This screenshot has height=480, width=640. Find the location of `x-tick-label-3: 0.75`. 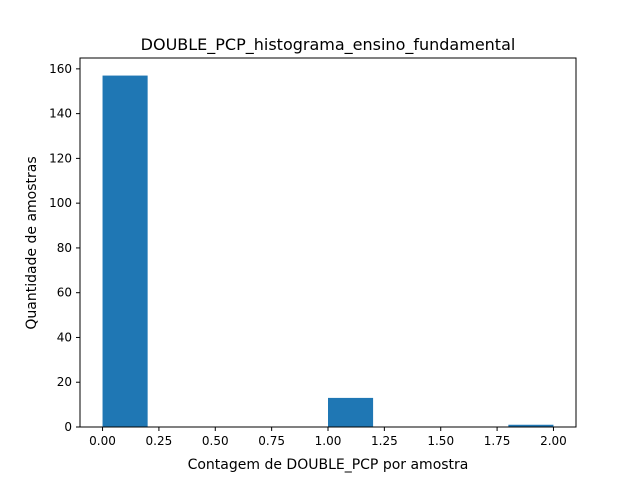

x-tick-label-3: 0.75 is located at coordinates (271, 441).